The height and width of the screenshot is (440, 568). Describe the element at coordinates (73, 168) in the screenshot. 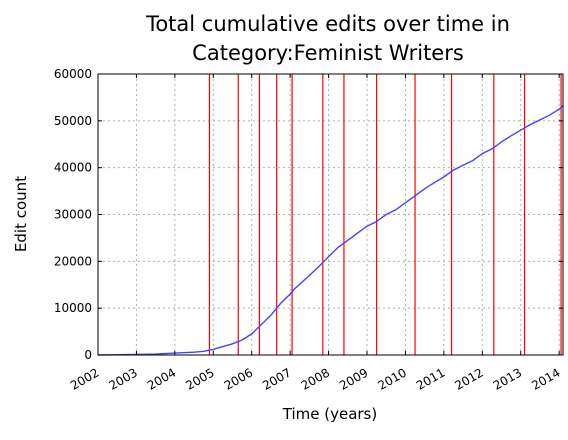

I see `y-tick-label: 40000` at that location.